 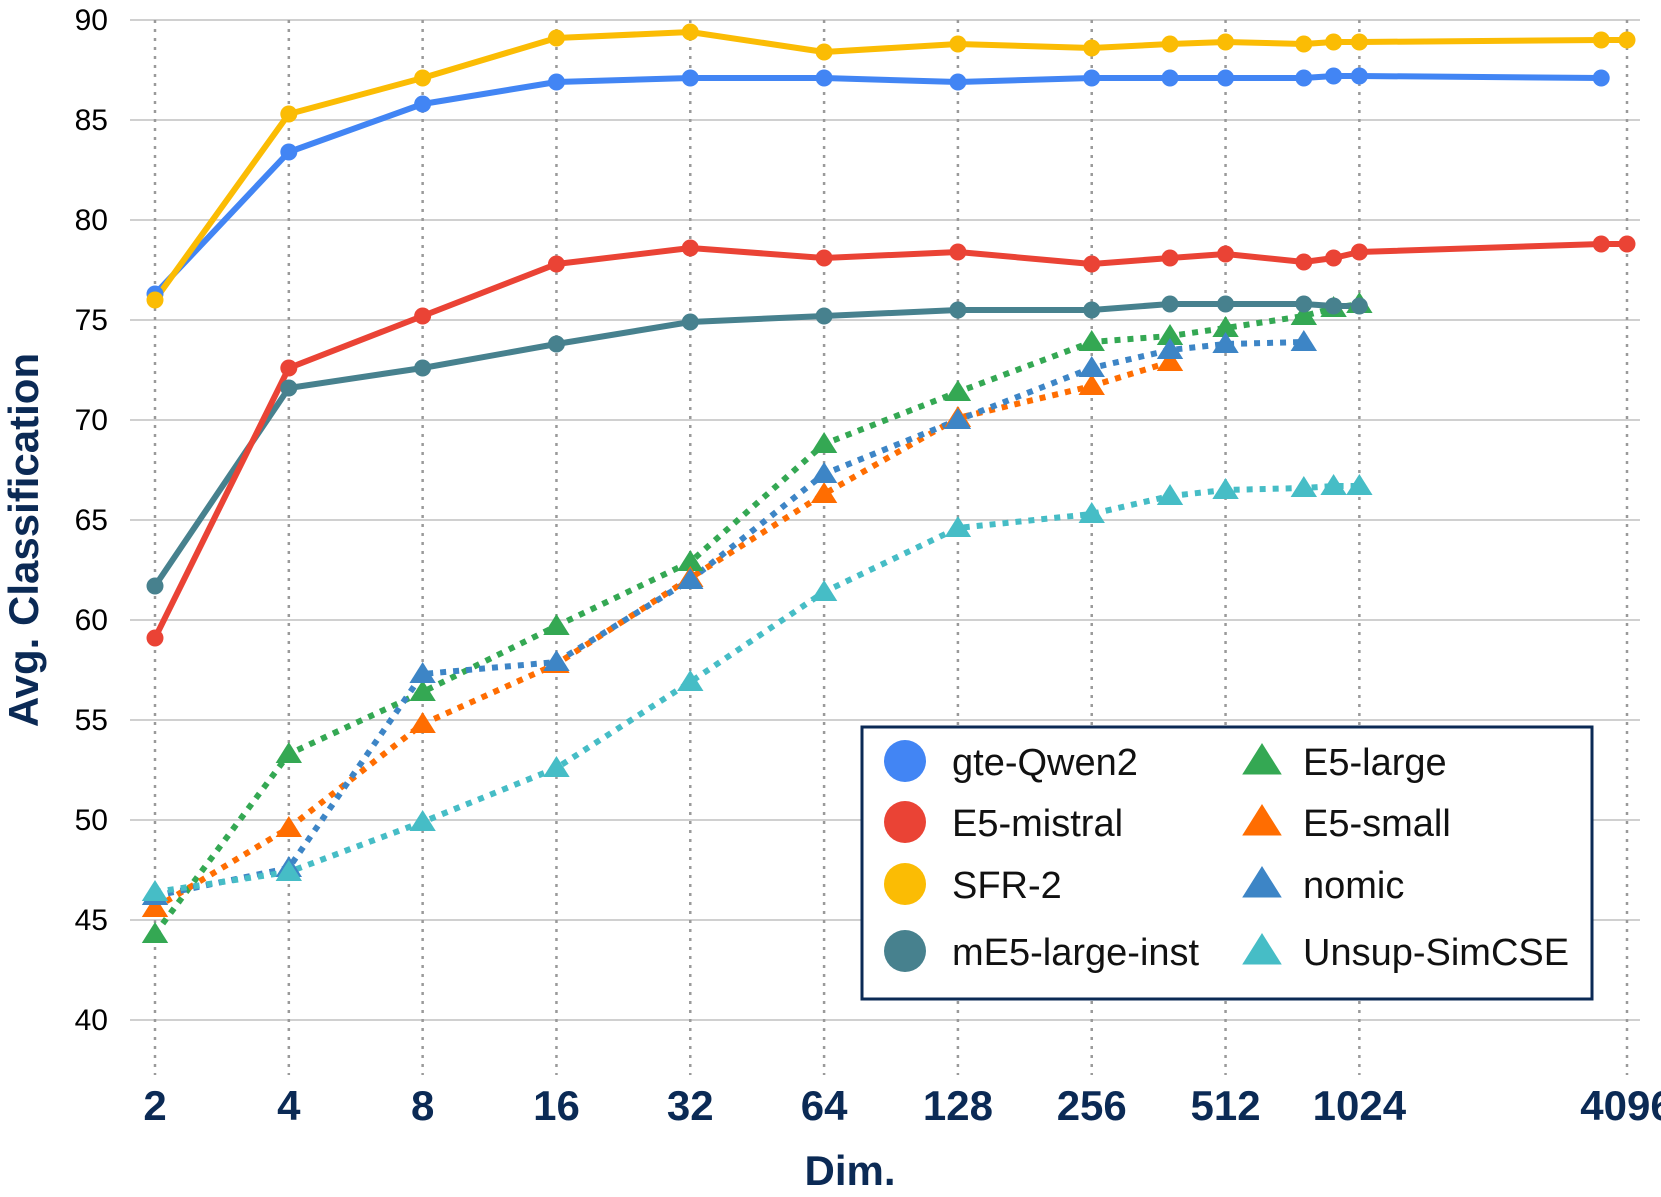 What do you see at coordinates (1092, 1105) in the screenshot?
I see `x-tick-label-256: 256` at bounding box center [1092, 1105].